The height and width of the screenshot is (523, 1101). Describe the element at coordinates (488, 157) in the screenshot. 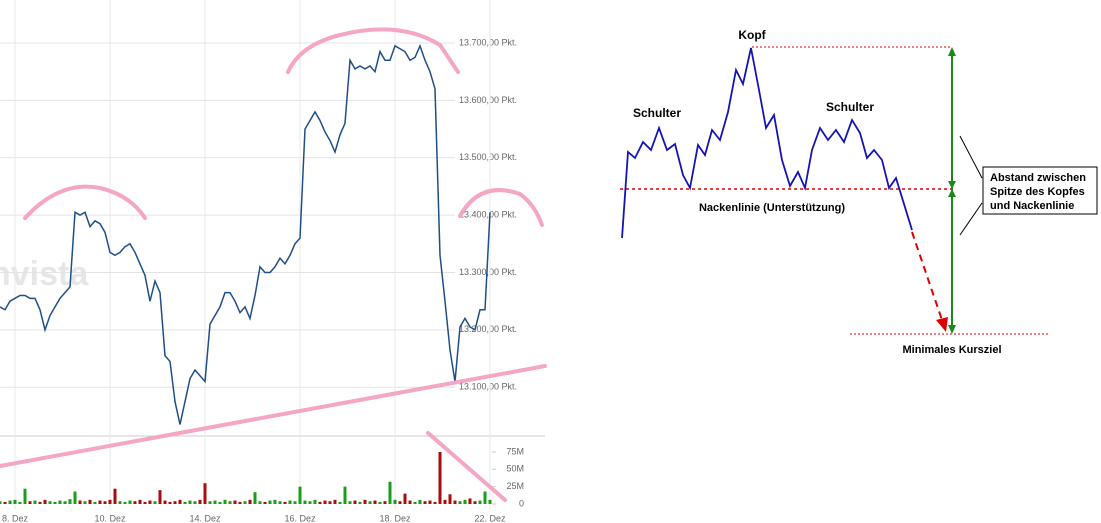

I see `y-tick-label: 13.500,00 Pkt.` at that location.